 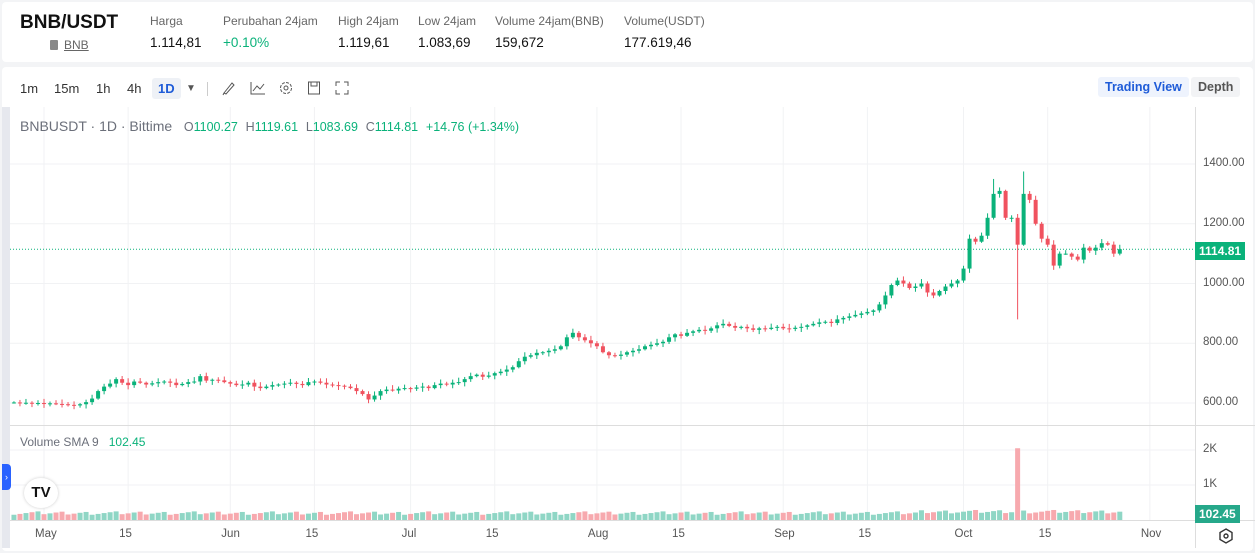 What do you see at coordinates (314, 88) in the screenshot?
I see `save-icon` at bounding box center [314, 88].